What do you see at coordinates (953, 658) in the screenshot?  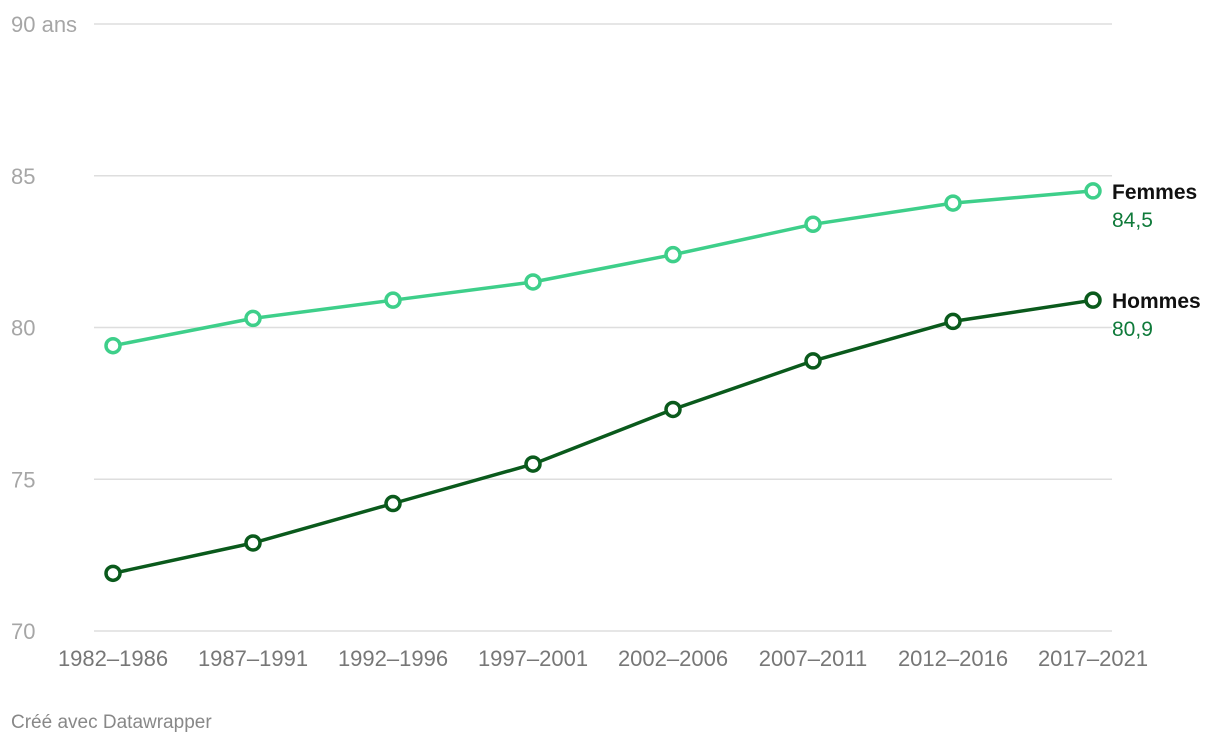 I see `x-tick-label-6: 2012–2016` at bounding box center [953, 658].